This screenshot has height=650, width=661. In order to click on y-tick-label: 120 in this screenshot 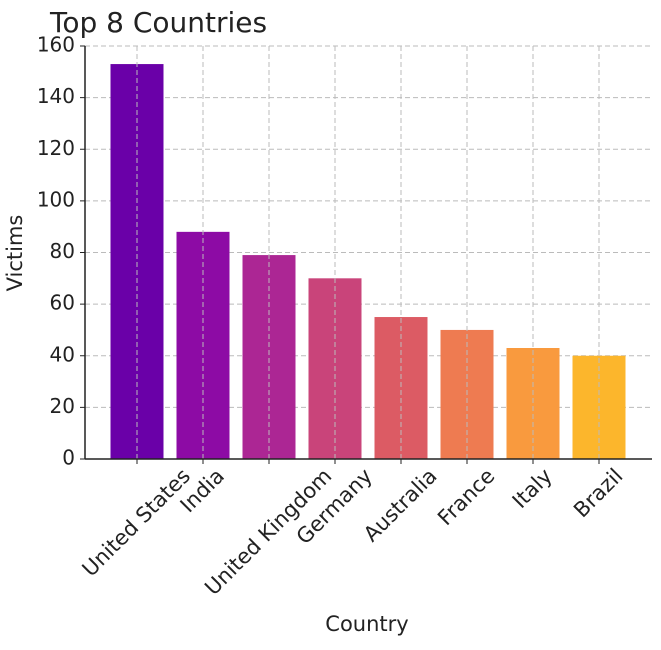, I will do `click(56, 148)`.